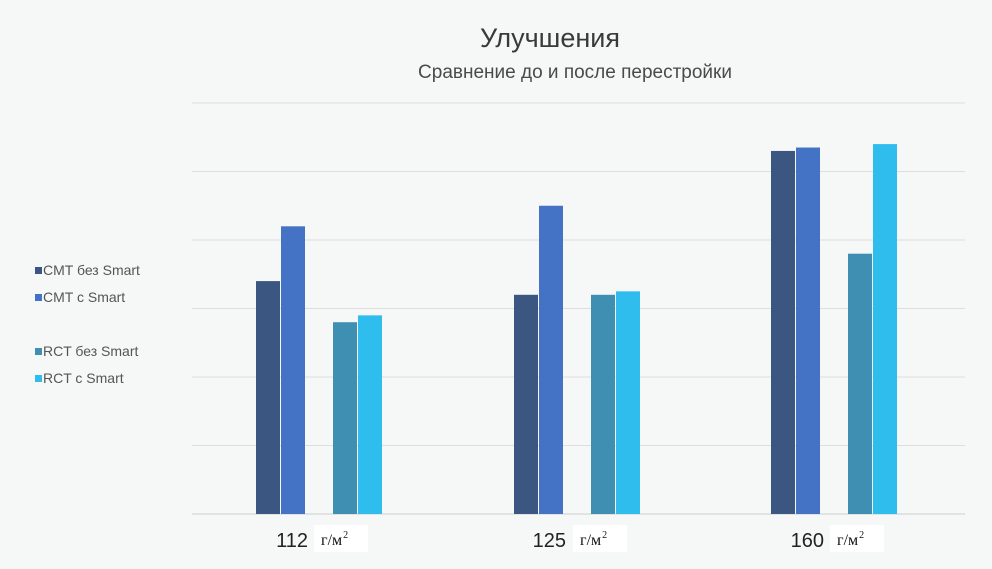 The width and height of the screenshot is (992, 569). What do you see at coordinates (83, 378) in the screenshot?
I see `legend-label: RCT с Smart` at bounding box center [83, 378].